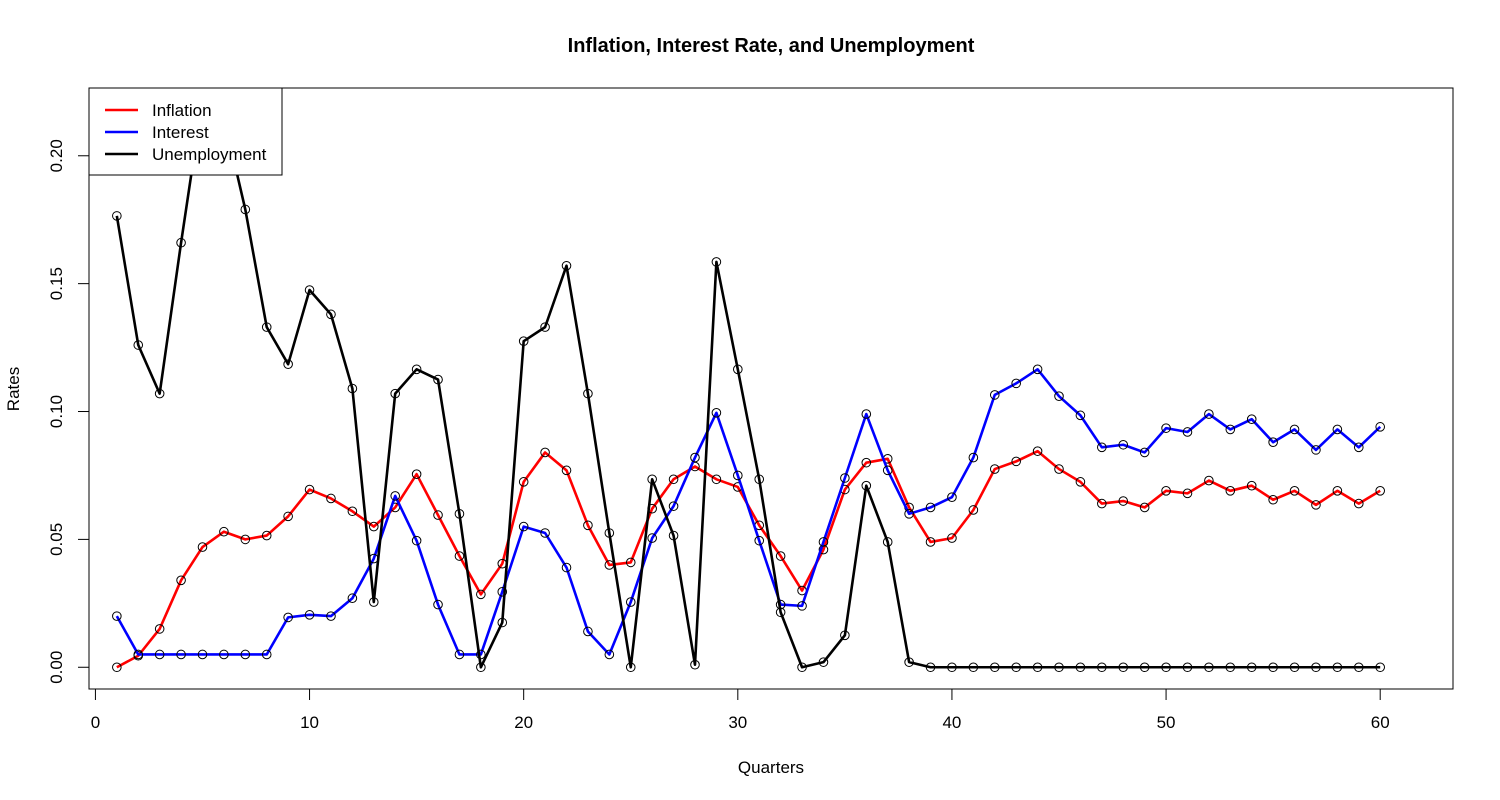  Describe the element at coordinates (209, 154) in the screenshot. I see `legend-label-unemployment: Unemployment` at that location.